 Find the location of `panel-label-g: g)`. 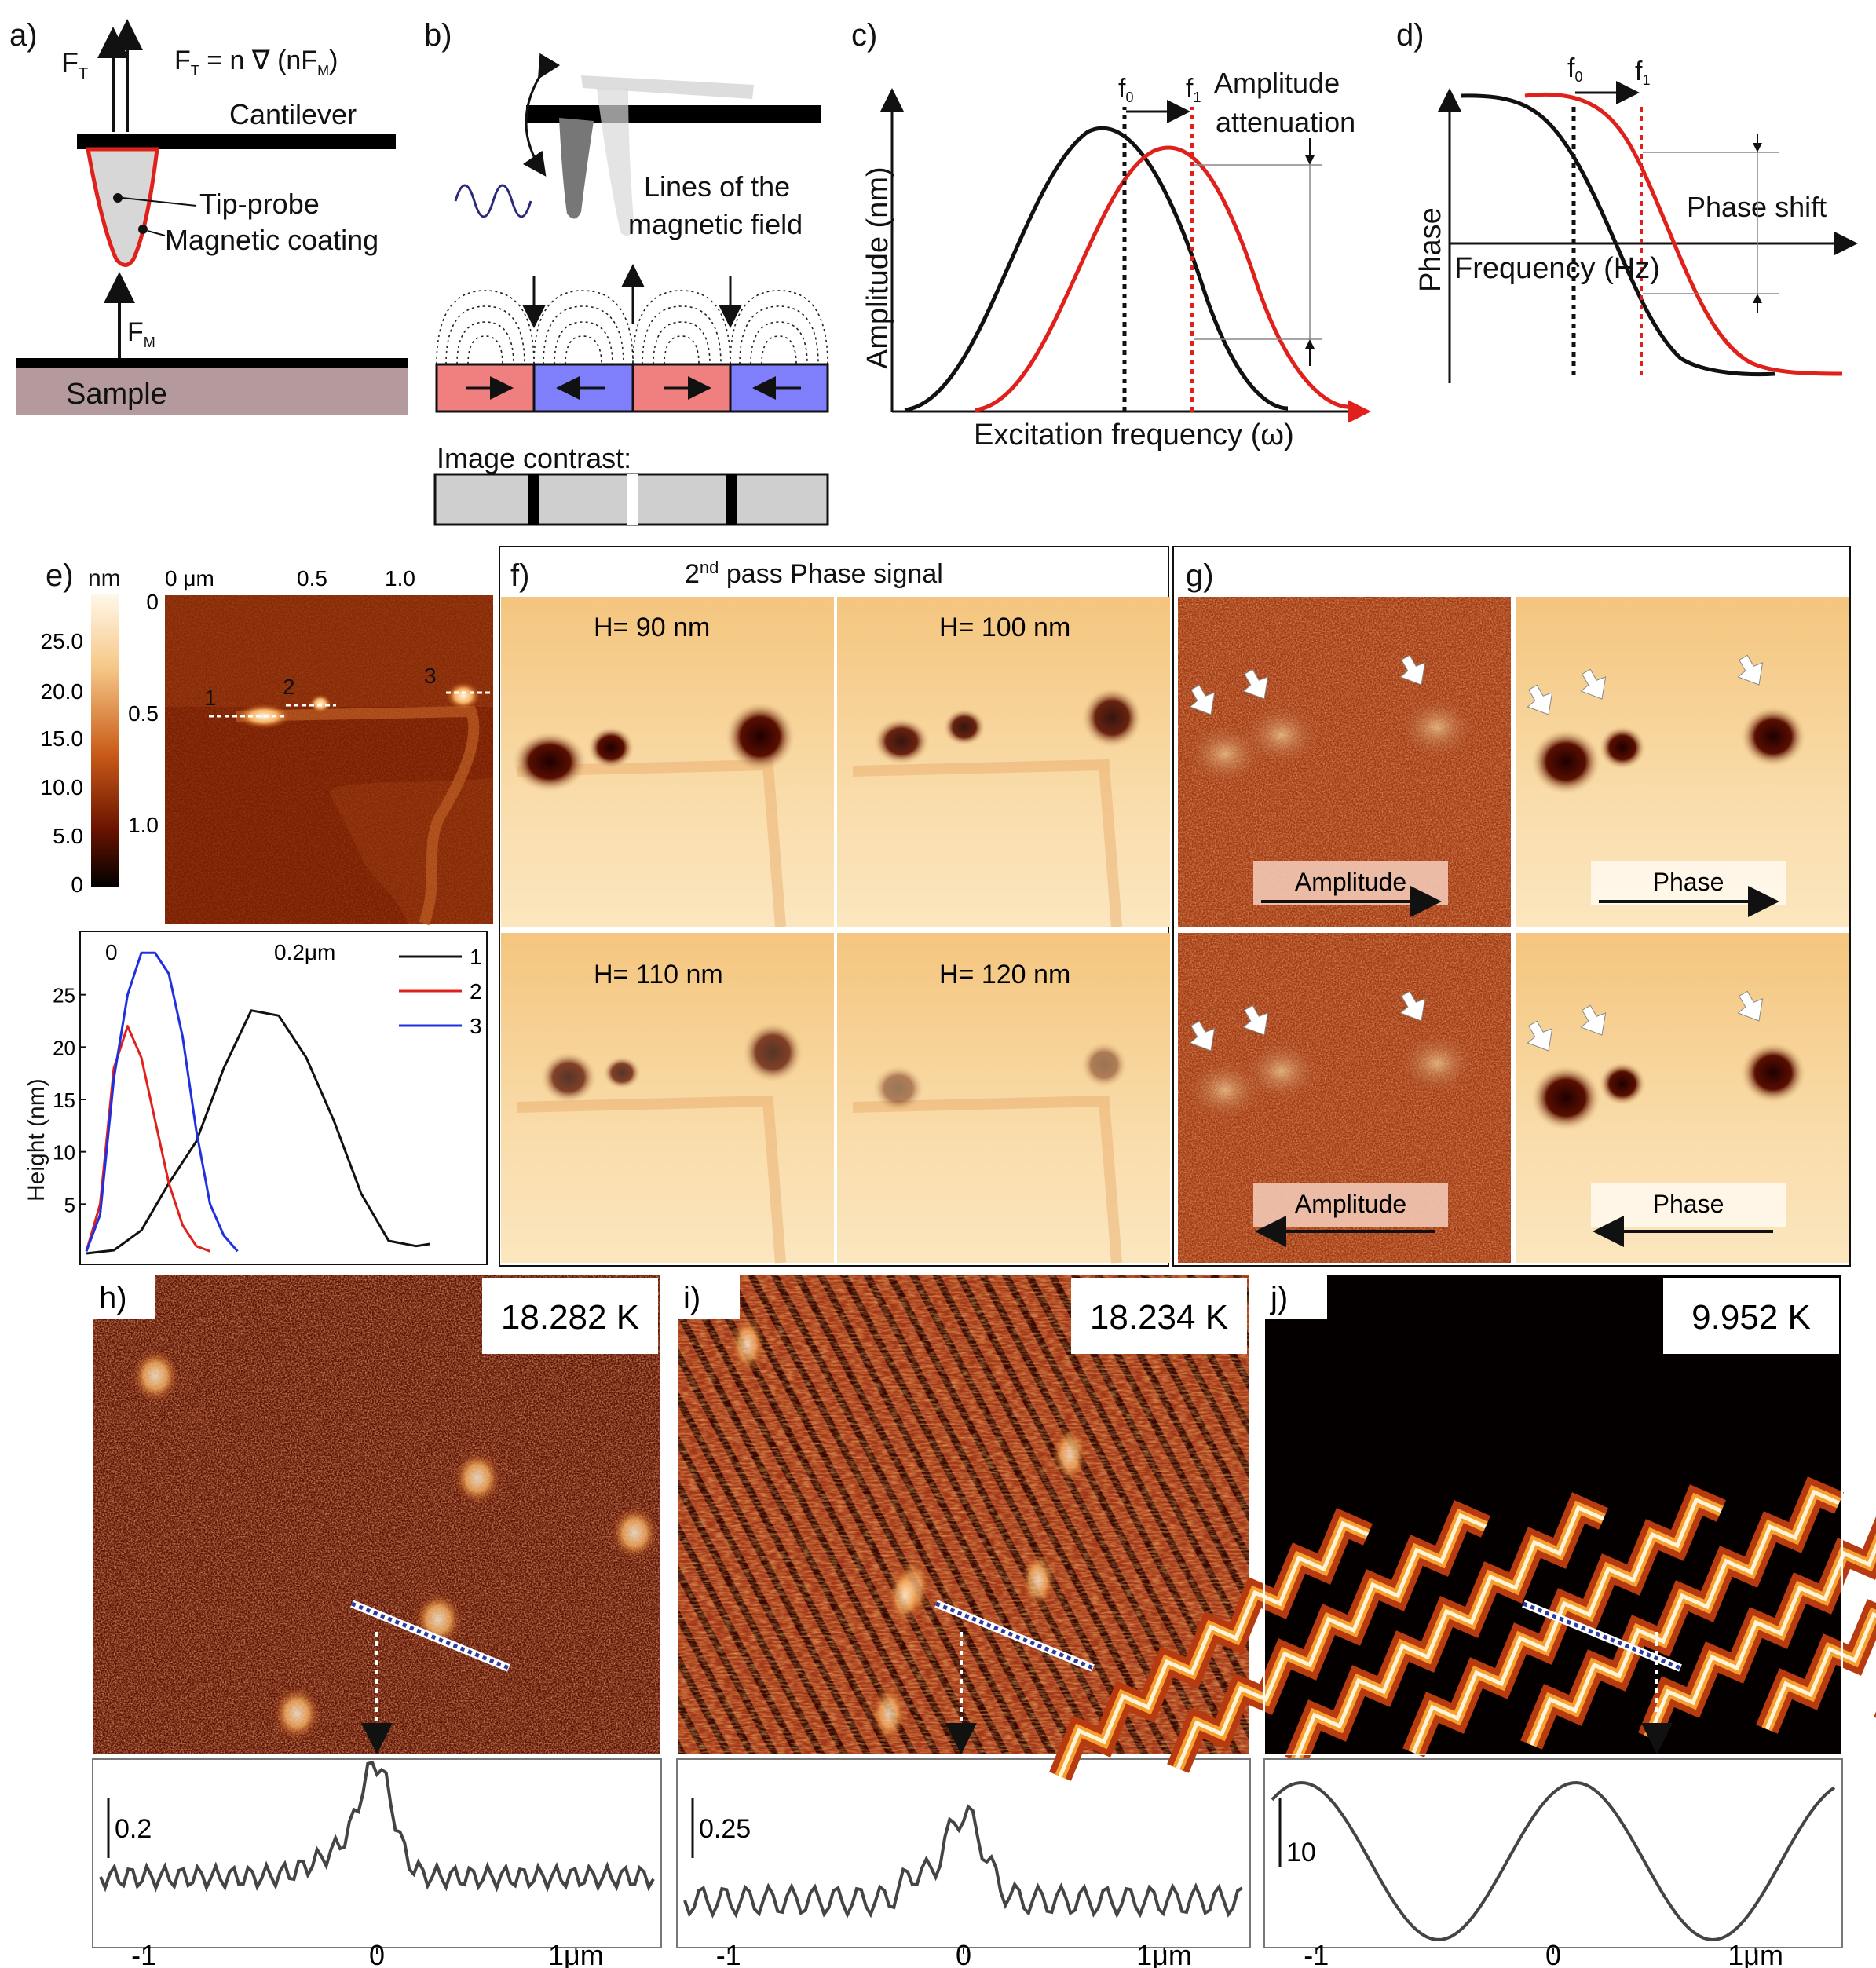

panel-label-g: g) is located at coordinates (1200, 575).